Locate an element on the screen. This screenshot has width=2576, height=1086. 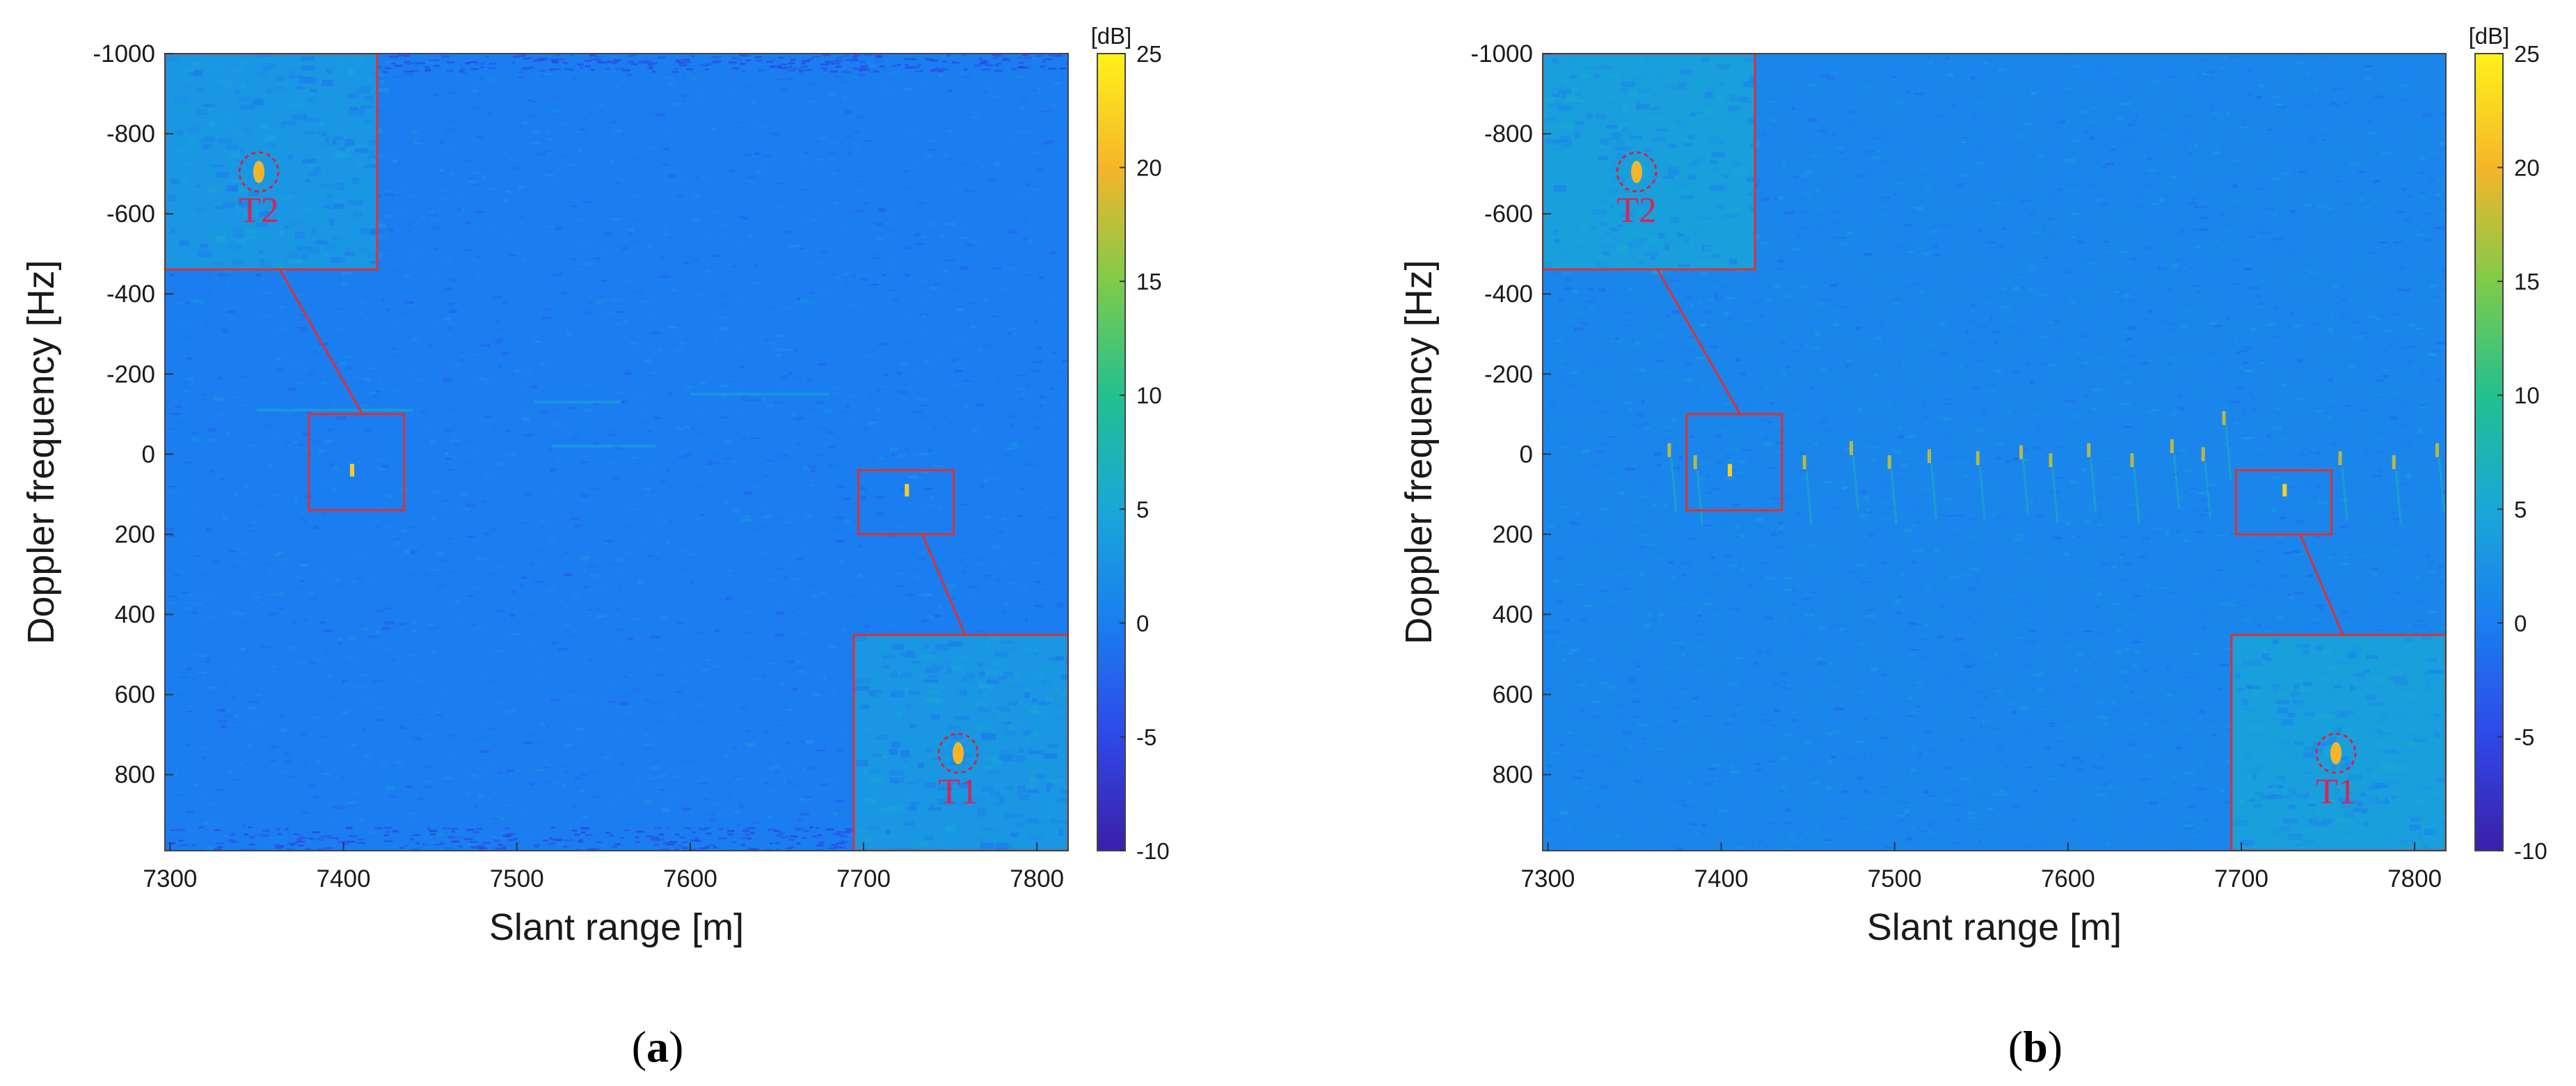
y-tick-label: 400 is located at coordinates (135, 615).